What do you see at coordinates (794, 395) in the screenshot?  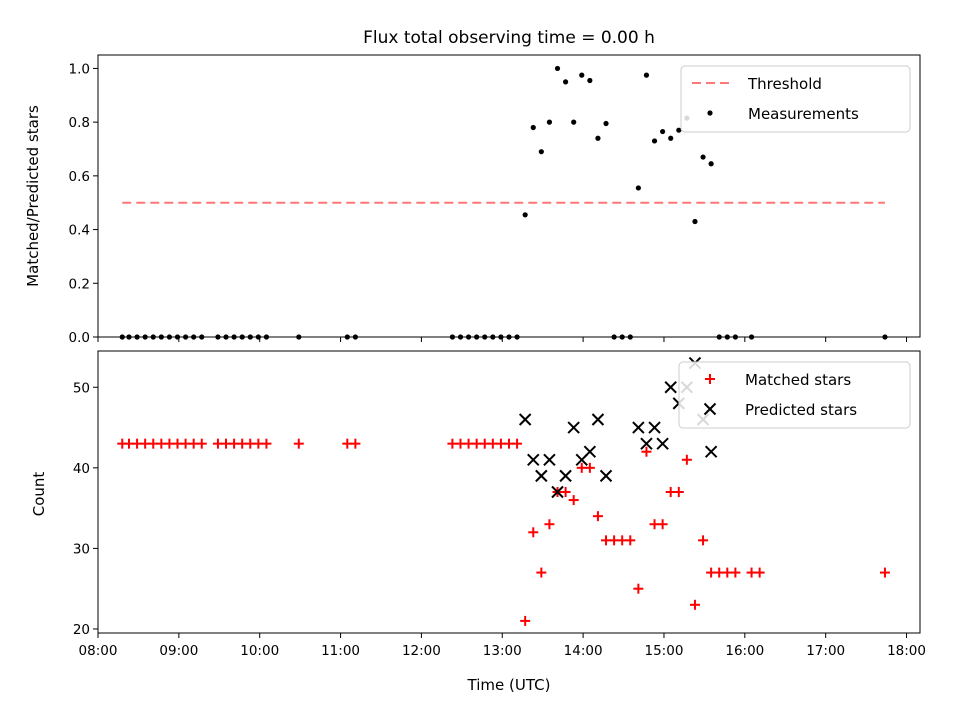 I see `bottom-legend: Matched stars Predicted stars` at bounding box center [794, 395].